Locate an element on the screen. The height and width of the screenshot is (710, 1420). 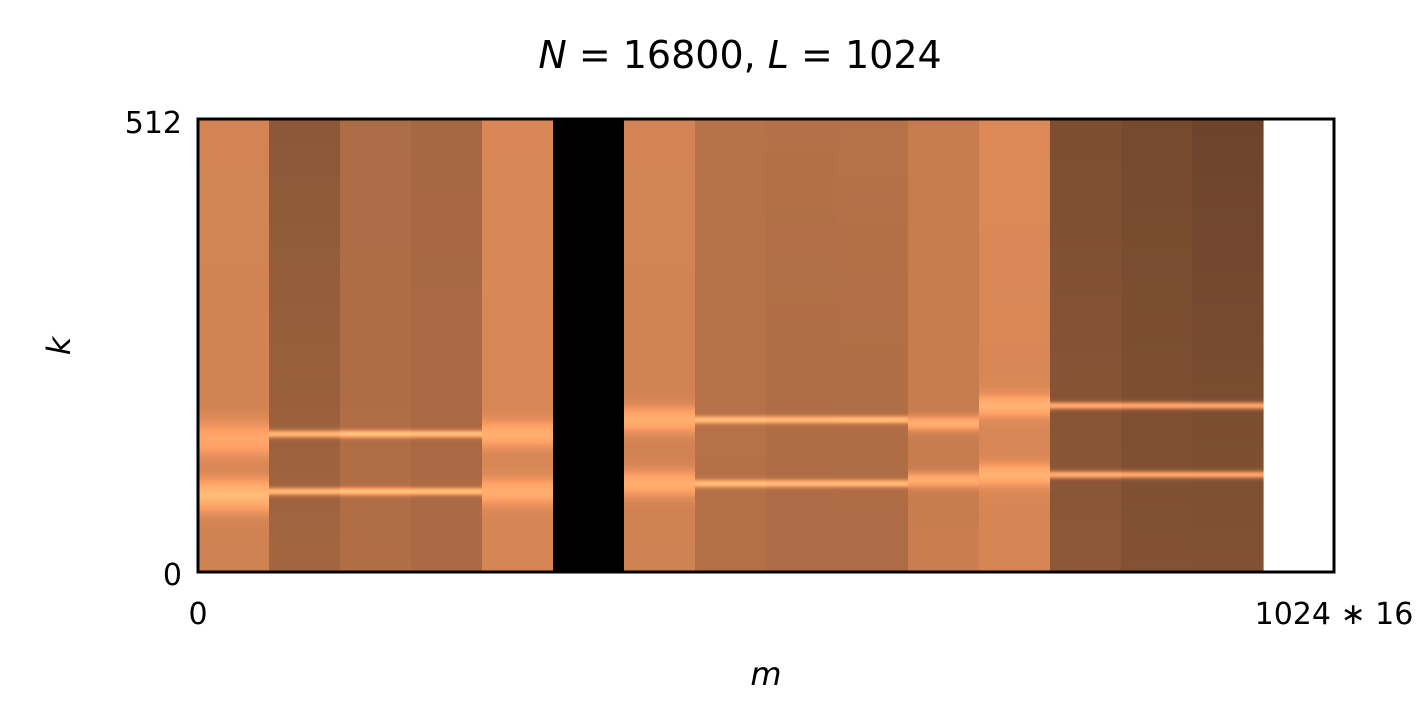
title-eq-n: = 16800, is located at coordinates (667, 55).